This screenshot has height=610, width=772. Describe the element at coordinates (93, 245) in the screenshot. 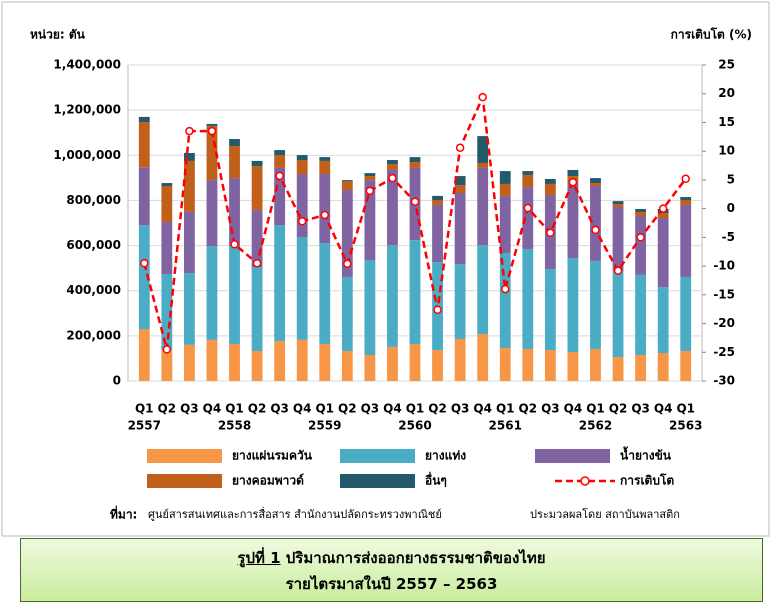

I see `y-tick-label: 600,000` at that location.